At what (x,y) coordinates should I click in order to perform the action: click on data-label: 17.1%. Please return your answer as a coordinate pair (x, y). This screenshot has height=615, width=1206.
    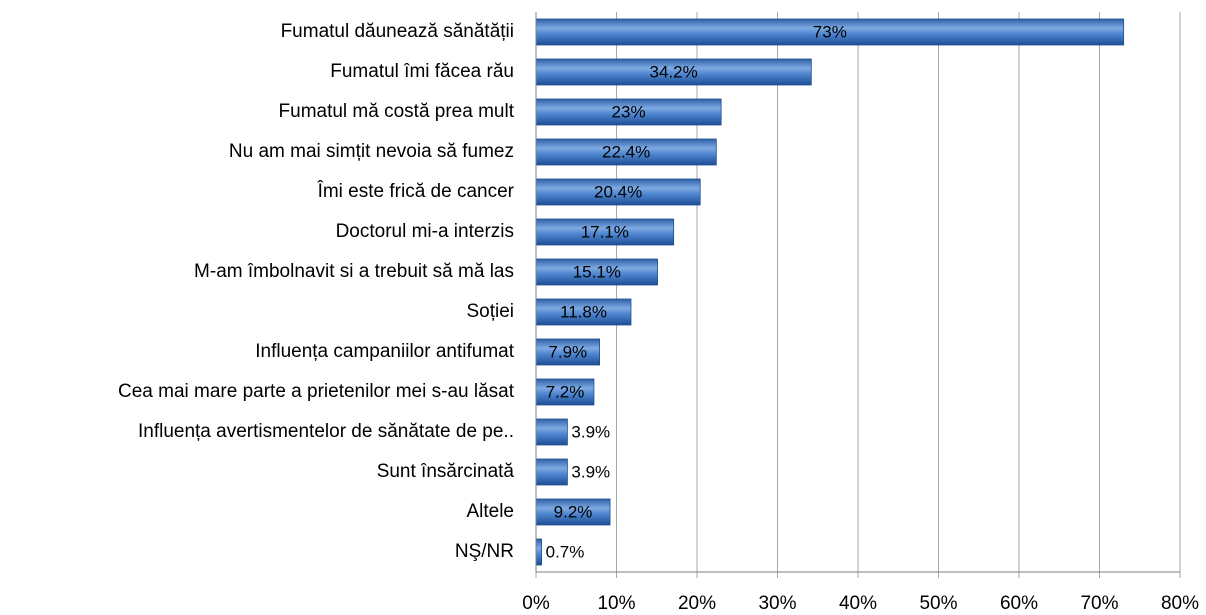
    Looking at the image, I should click on (605, 231).